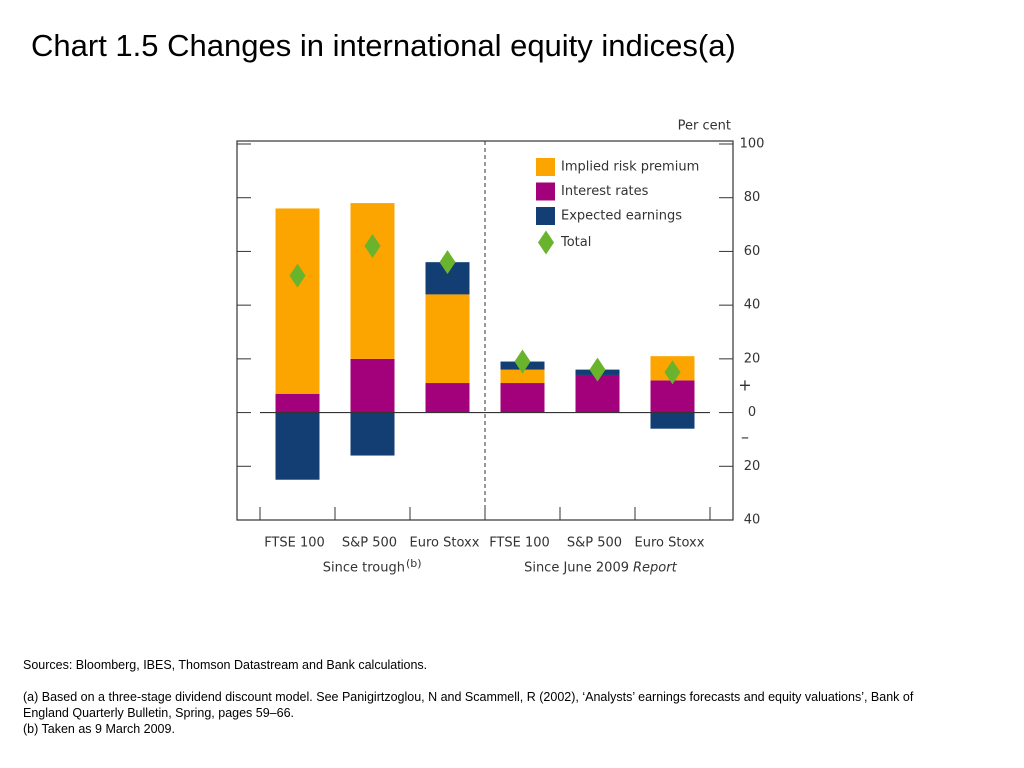 The height and width of the screenshot is (768, 1024). I want to click on group-label: Since trough, so click(364, 568).